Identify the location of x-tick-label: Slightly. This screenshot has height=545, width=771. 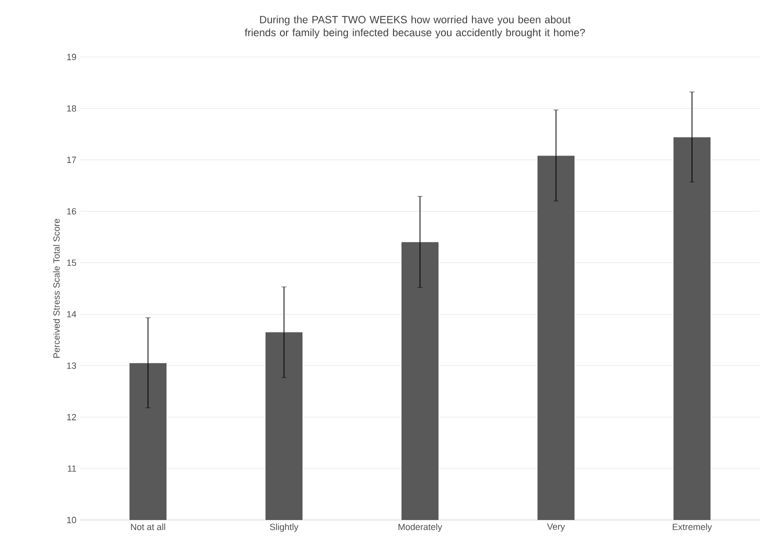
(284, 528).